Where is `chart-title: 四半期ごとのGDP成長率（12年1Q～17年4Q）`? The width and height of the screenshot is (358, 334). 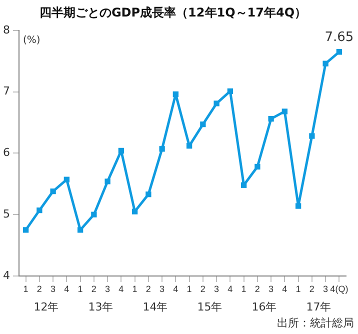
chart-title: 四半期ごとのGDP成長率（12年1Q～17年4Q） is located at coordinates (173, 12).